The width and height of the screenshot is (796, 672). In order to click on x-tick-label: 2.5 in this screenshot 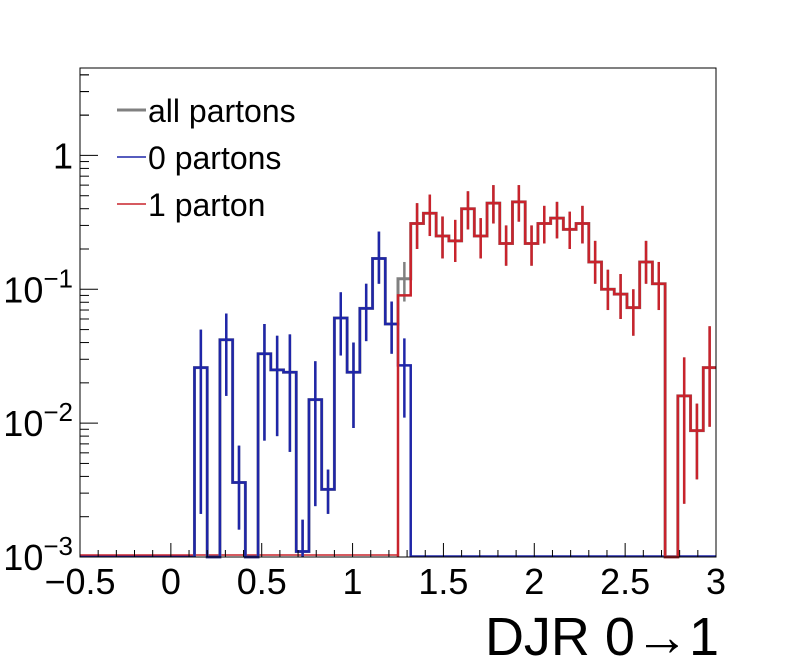, I will do `click(625, 581)`.